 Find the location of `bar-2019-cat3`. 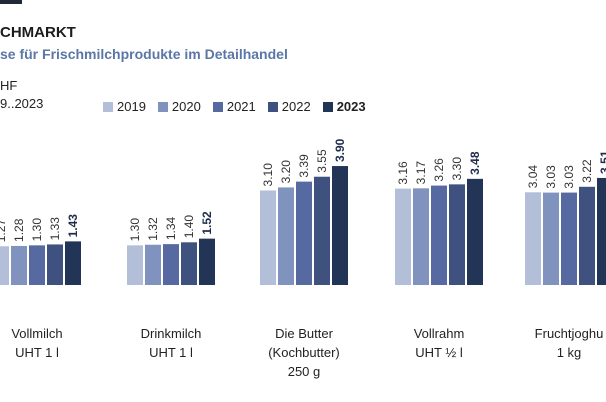

bar-2019-cat3 is located at coordinates (403, 236).